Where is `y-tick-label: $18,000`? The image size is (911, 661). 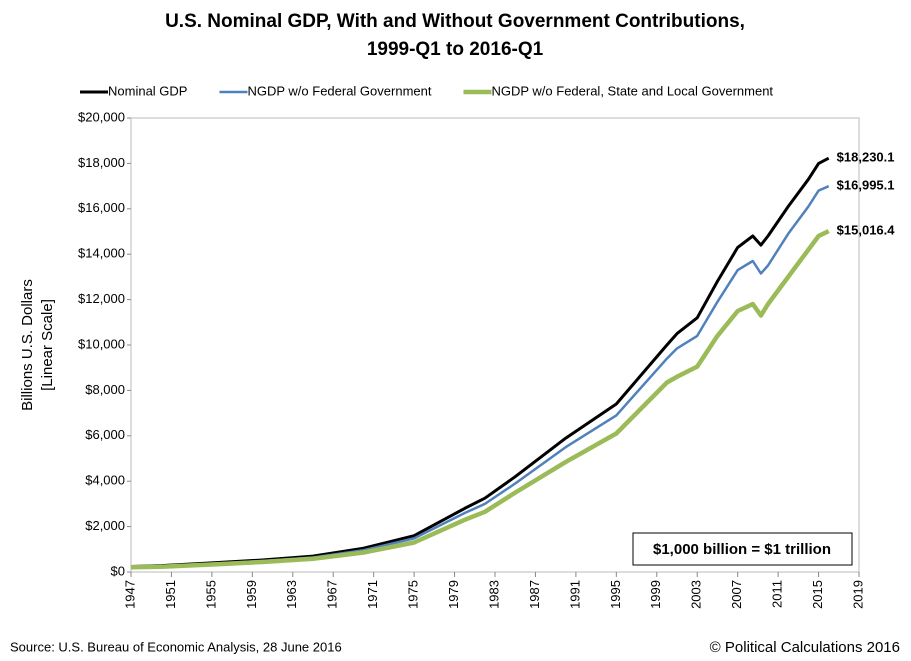 y-tick-label: $18,000 is located at coordinates (101, 162).